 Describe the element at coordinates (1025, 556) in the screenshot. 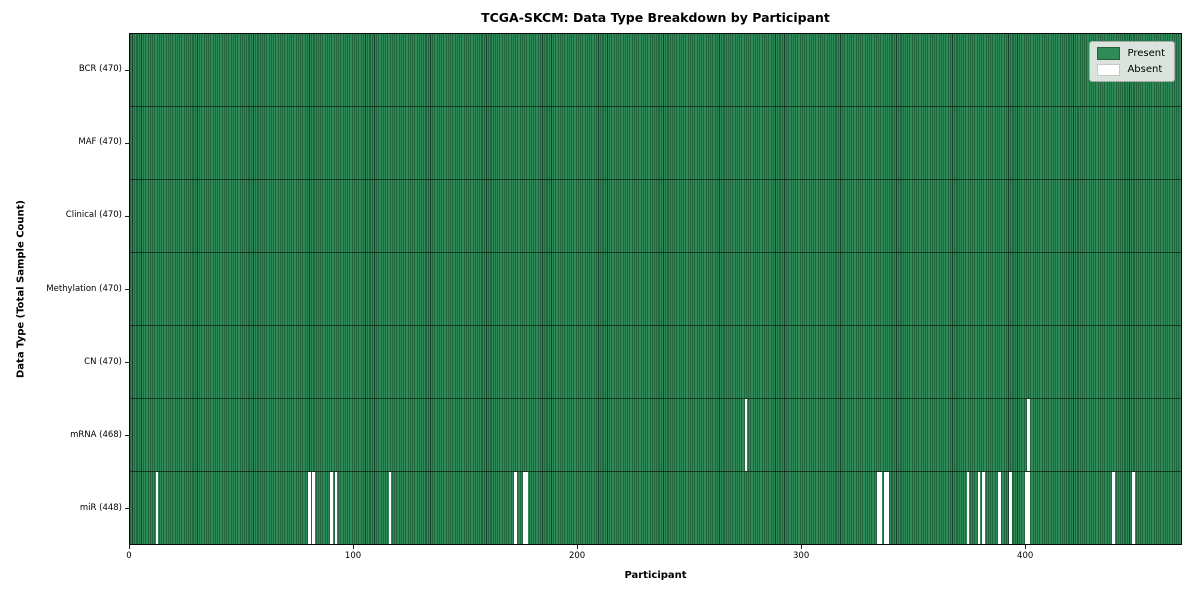

I see `x-tick-label: 400` at that location.